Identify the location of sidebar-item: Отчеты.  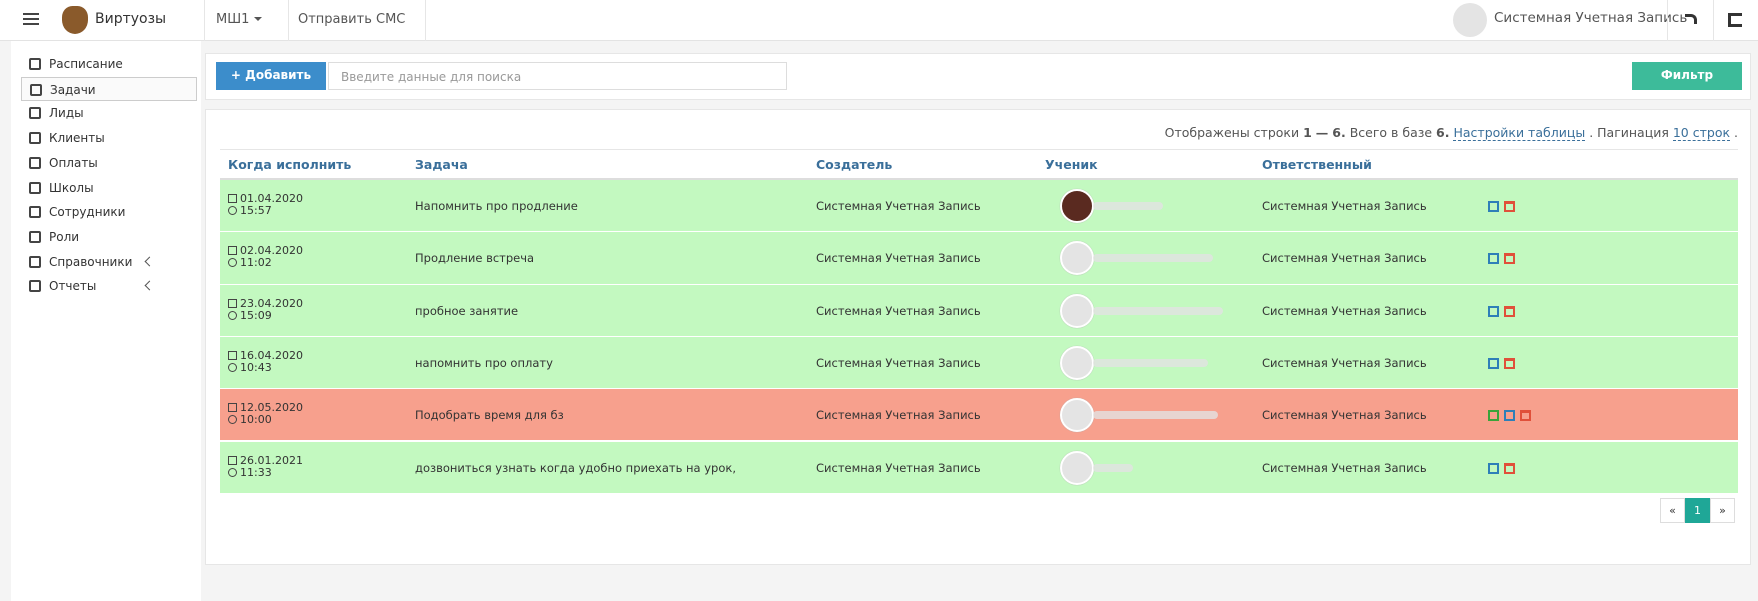
(109, 286).